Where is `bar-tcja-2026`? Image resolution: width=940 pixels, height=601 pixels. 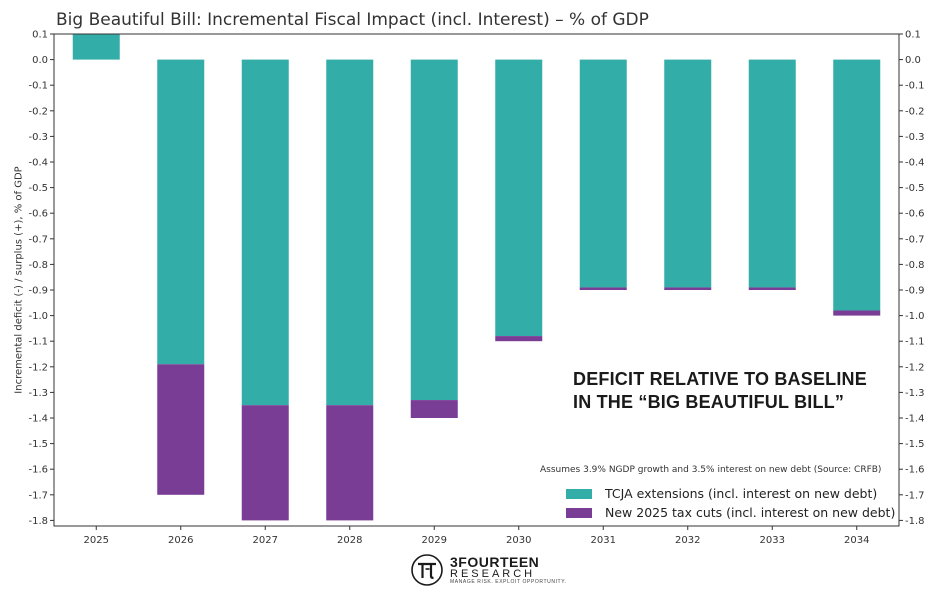
bar-tcja-2026 is located at coordinates (181, 212).